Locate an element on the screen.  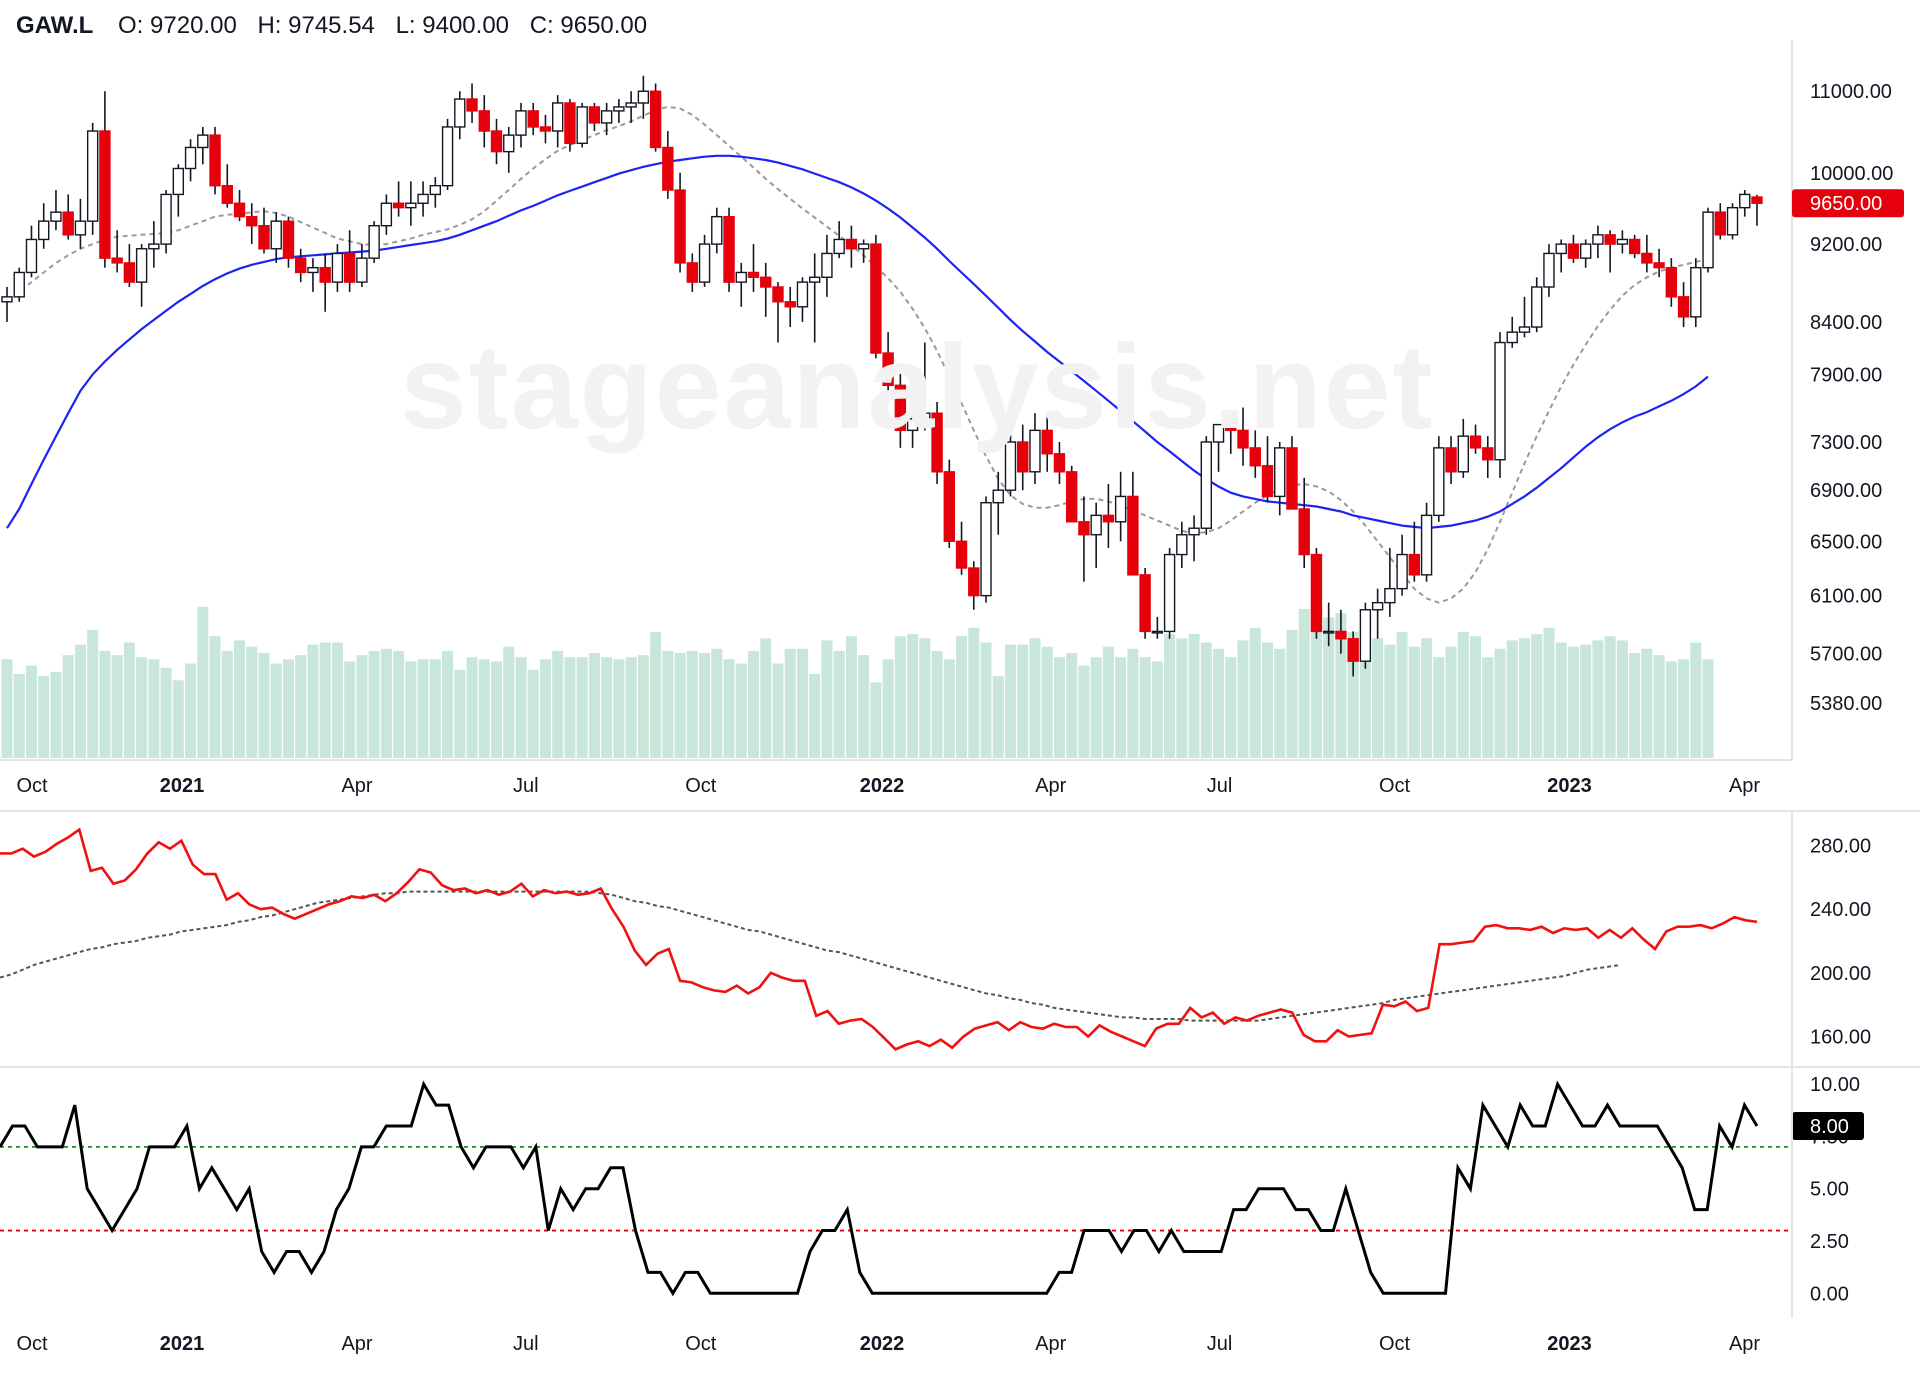
last-price-badge is located at coordinates (1848, 203).